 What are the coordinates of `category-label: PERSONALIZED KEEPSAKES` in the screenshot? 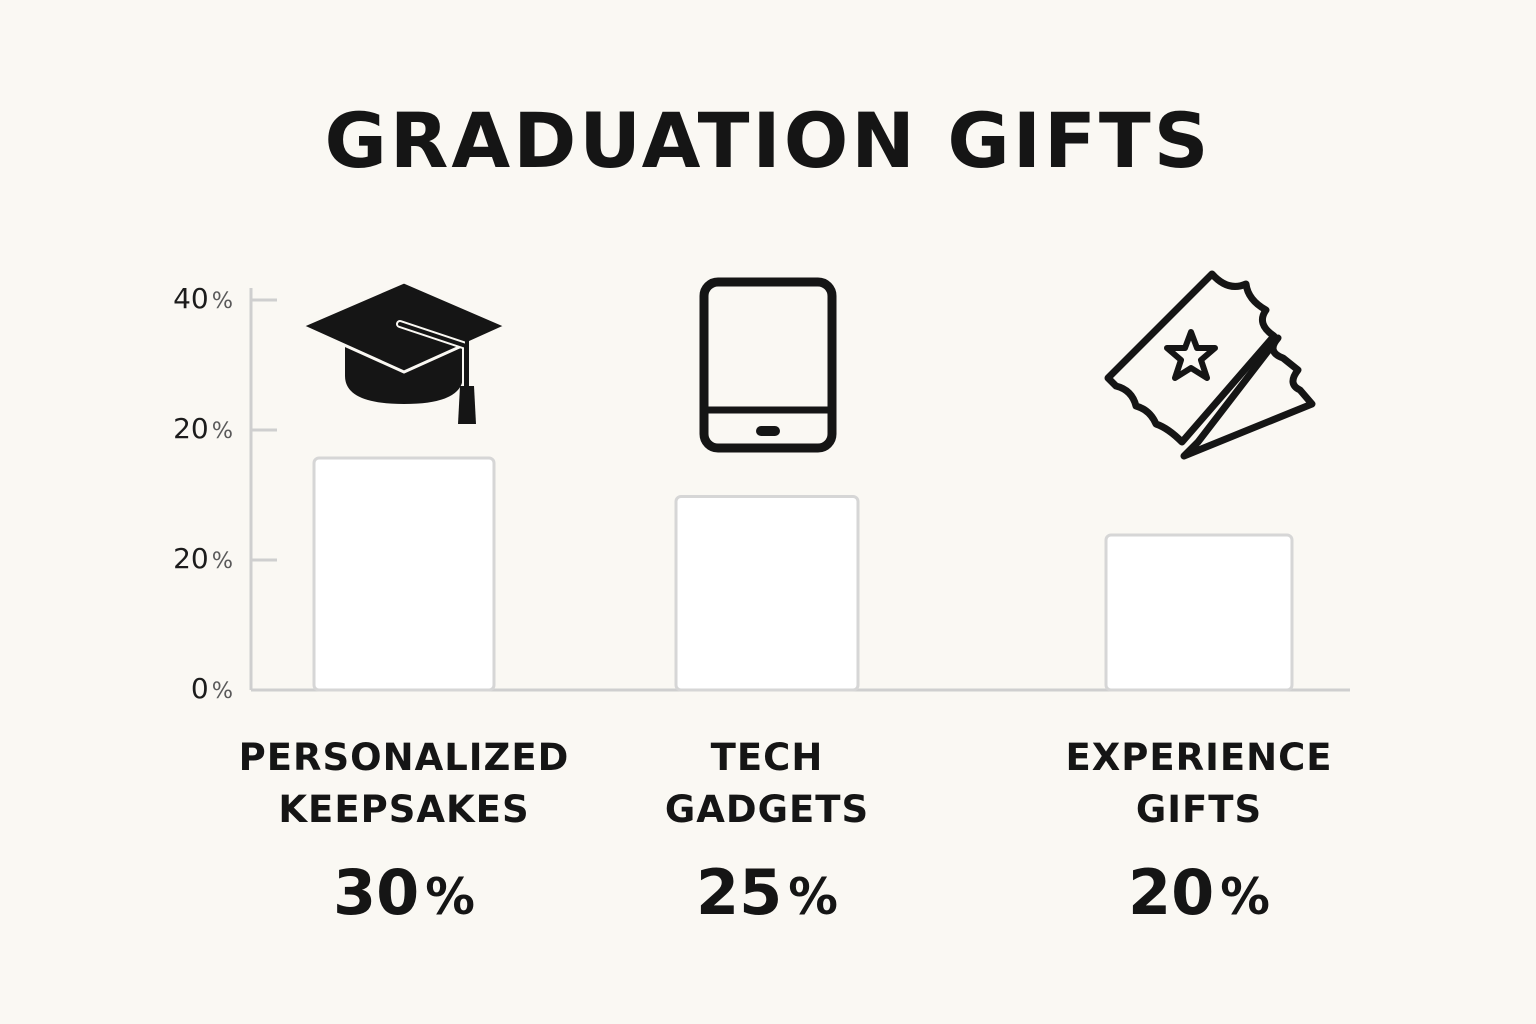 It's located at (404, 784).